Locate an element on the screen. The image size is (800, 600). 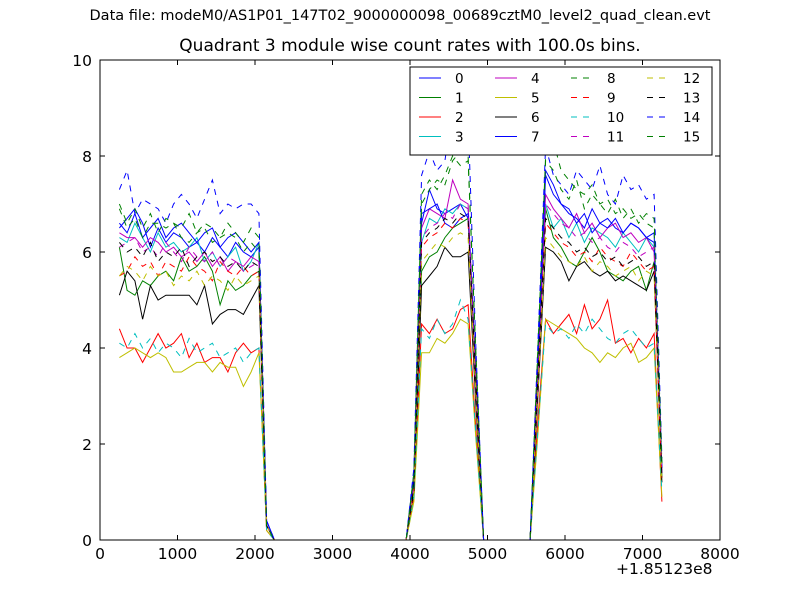
x-tick-label: 0 is located at coordinates (100, 554).